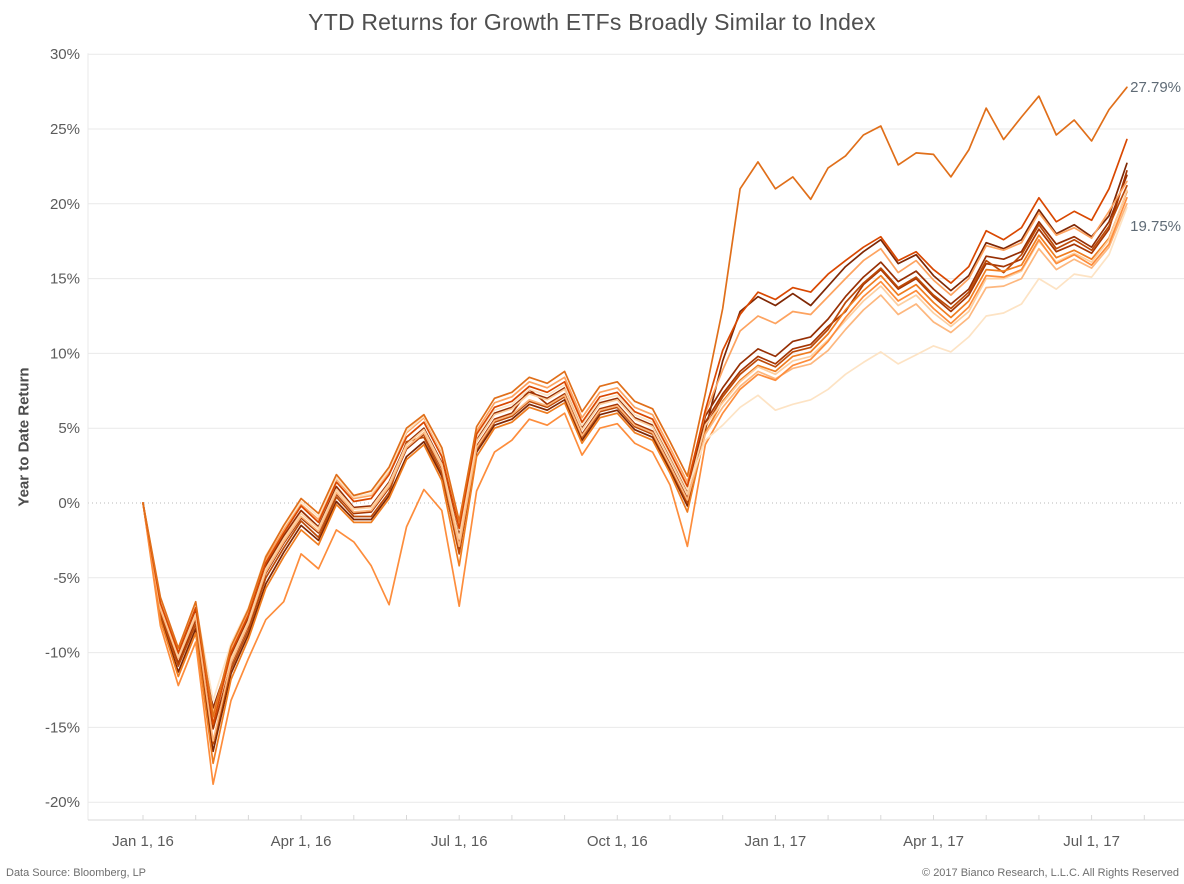  I want to click on y-tick-label: 25%, so click(65, 129).